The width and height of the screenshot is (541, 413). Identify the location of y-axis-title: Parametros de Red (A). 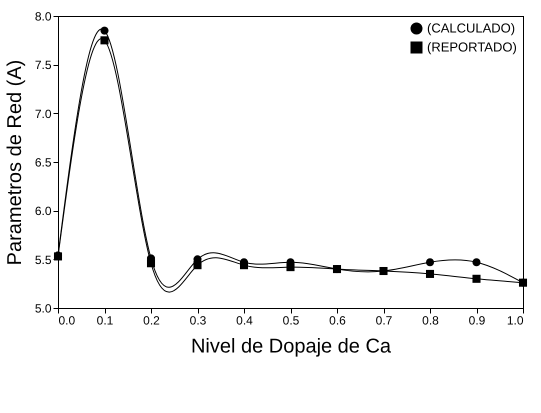
(15, 163).